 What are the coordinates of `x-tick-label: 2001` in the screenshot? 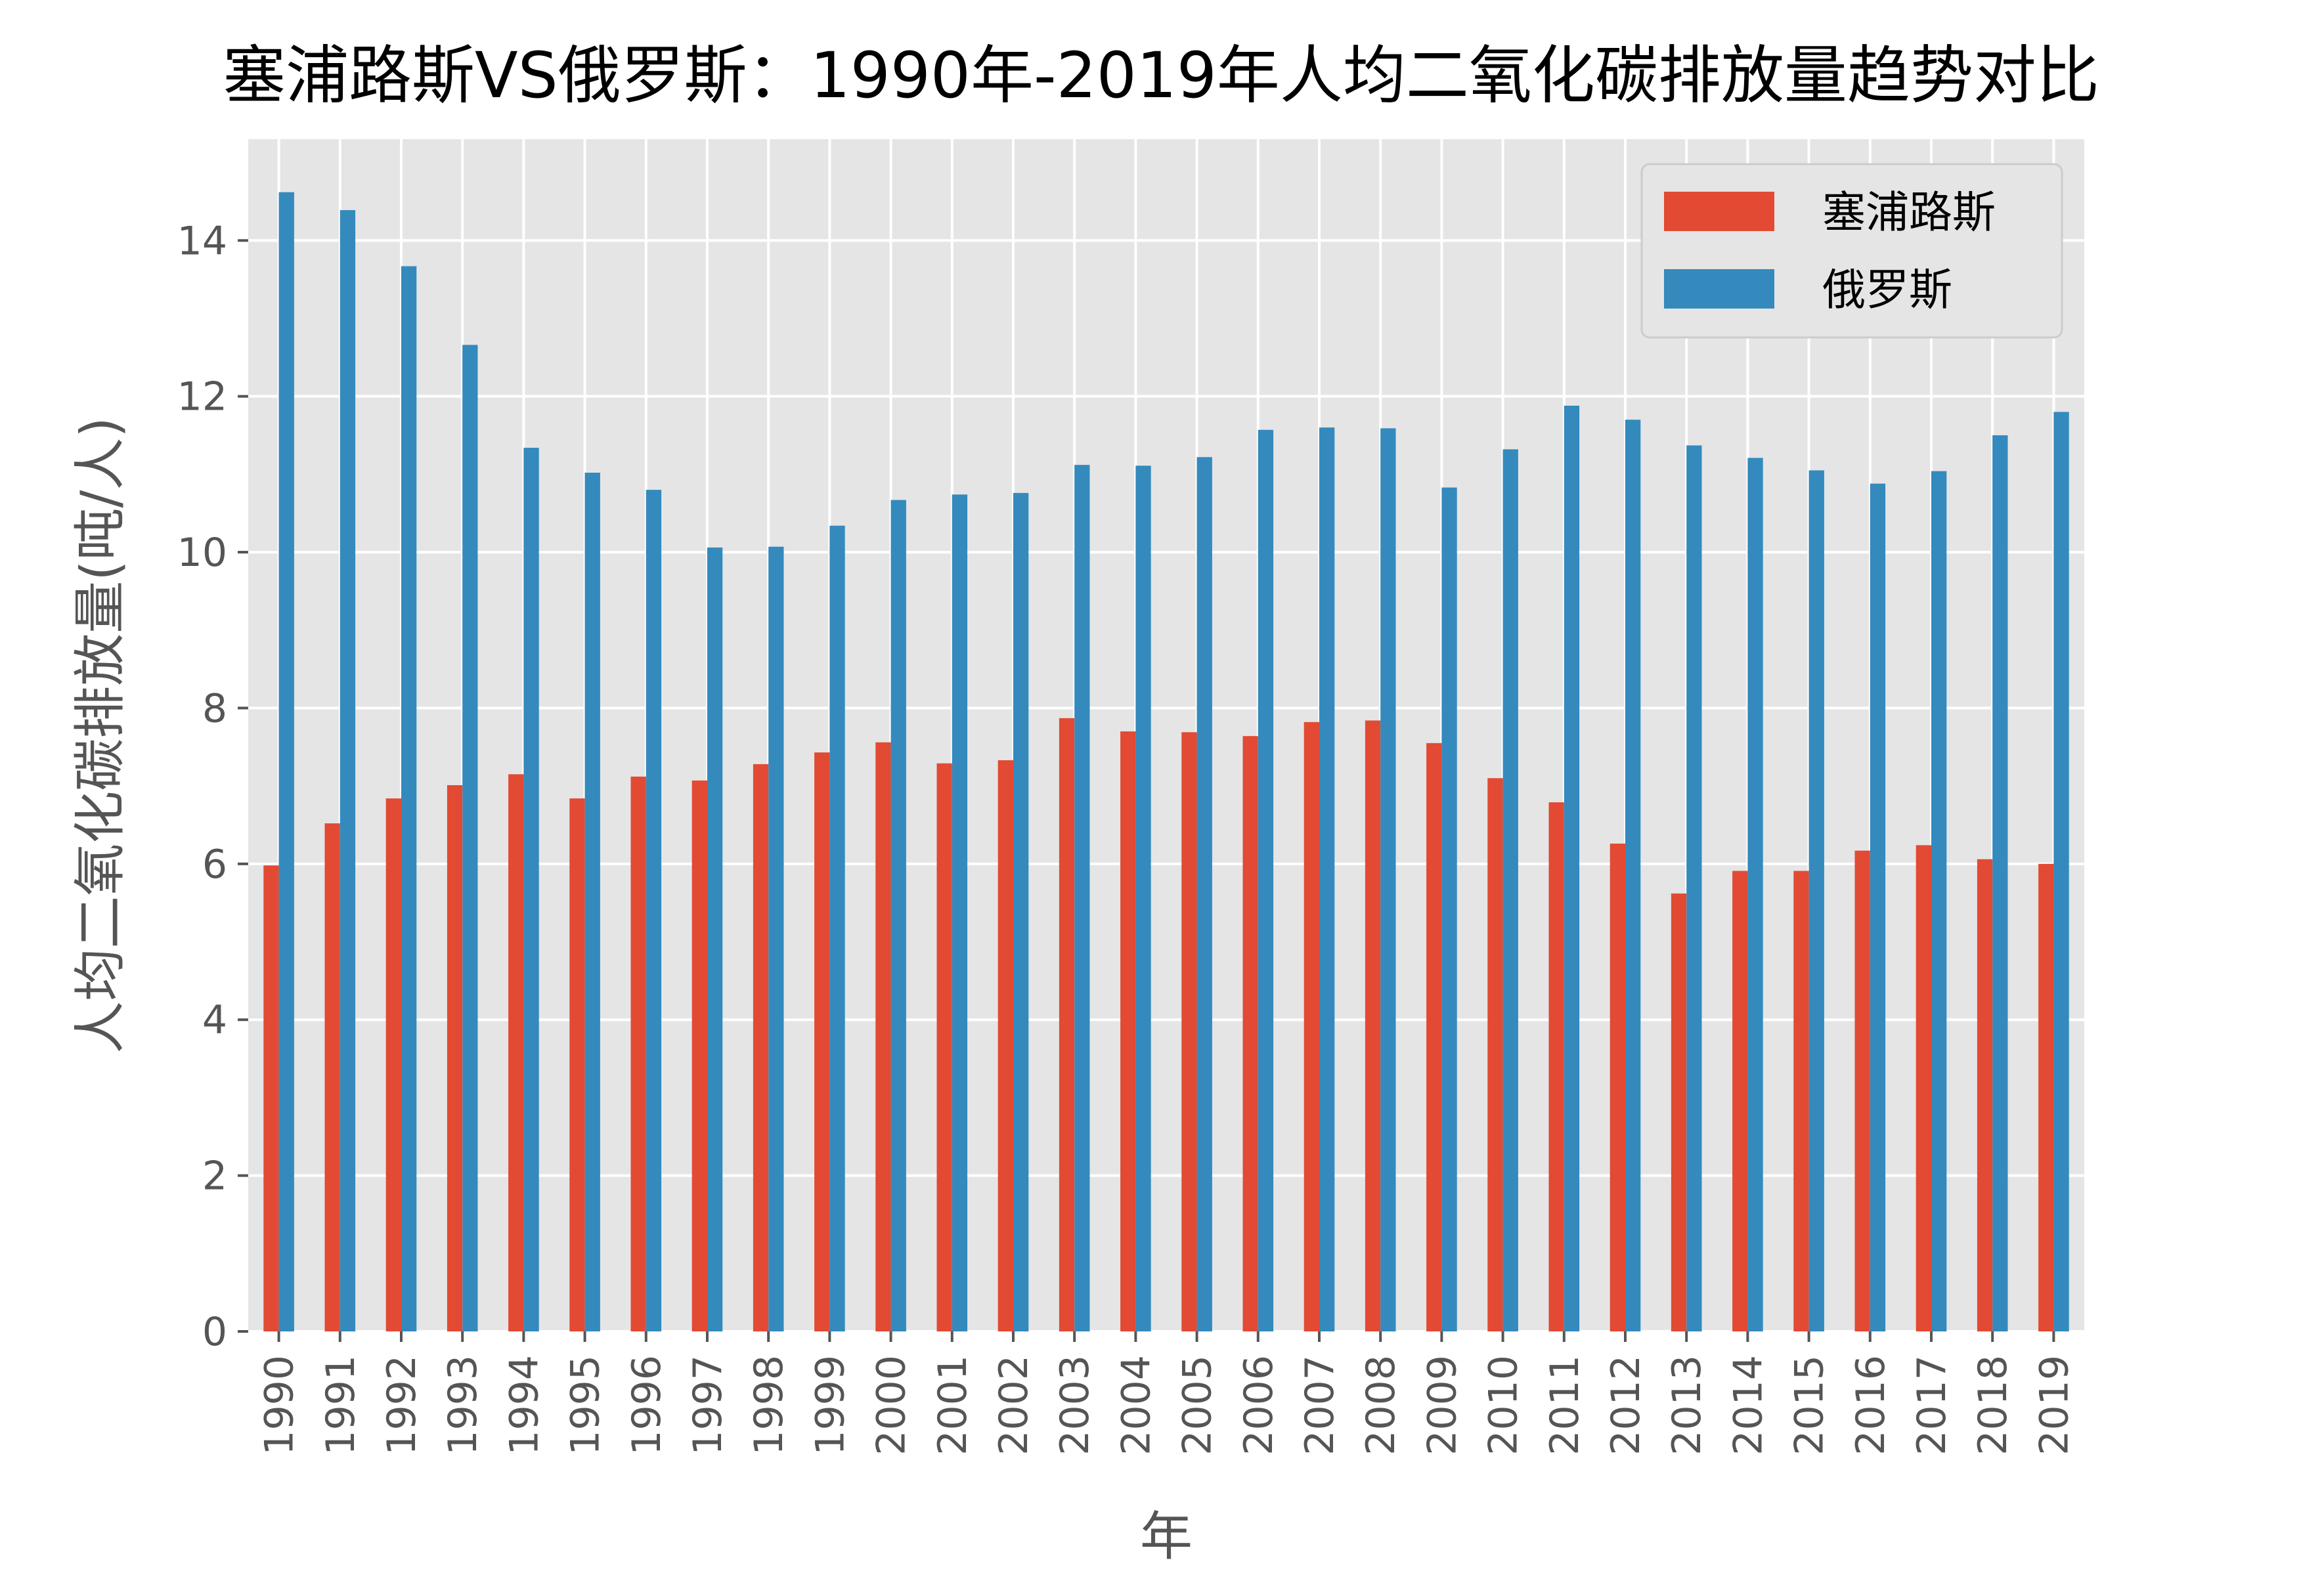 It's located at (953, 1405).